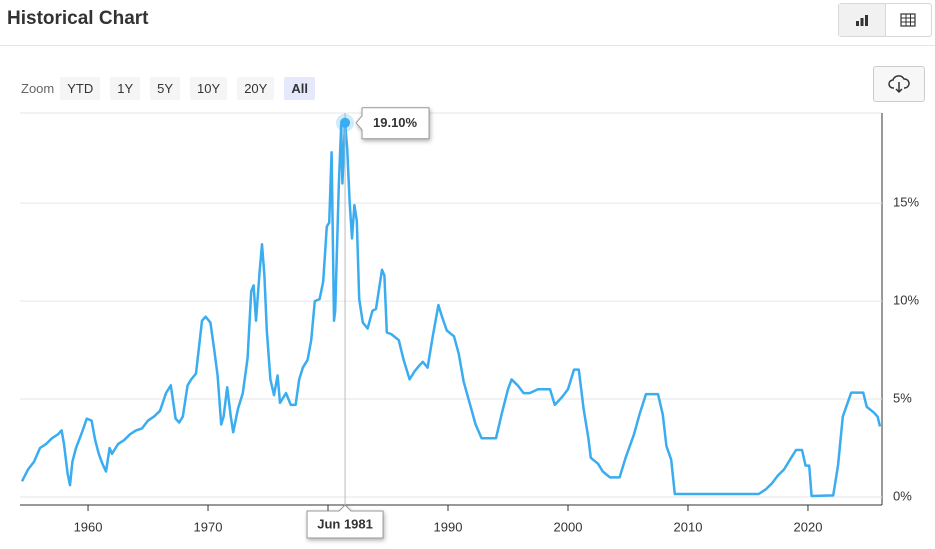  Describe the element at coordinates (568, 526) in the screenshot. I see `x-tick-label: 2000` at that location.